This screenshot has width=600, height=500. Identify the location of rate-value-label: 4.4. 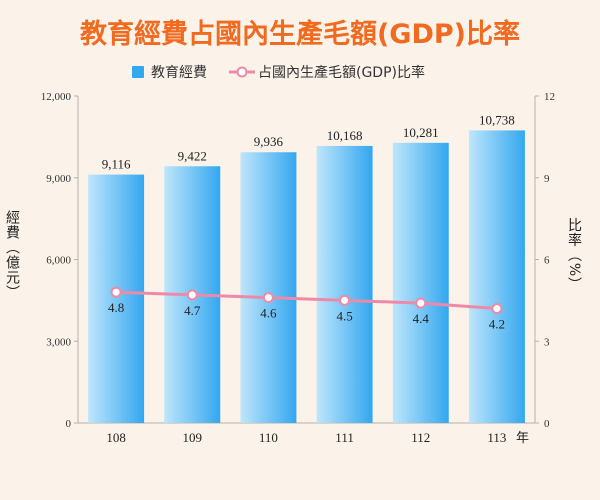
(421, 318).